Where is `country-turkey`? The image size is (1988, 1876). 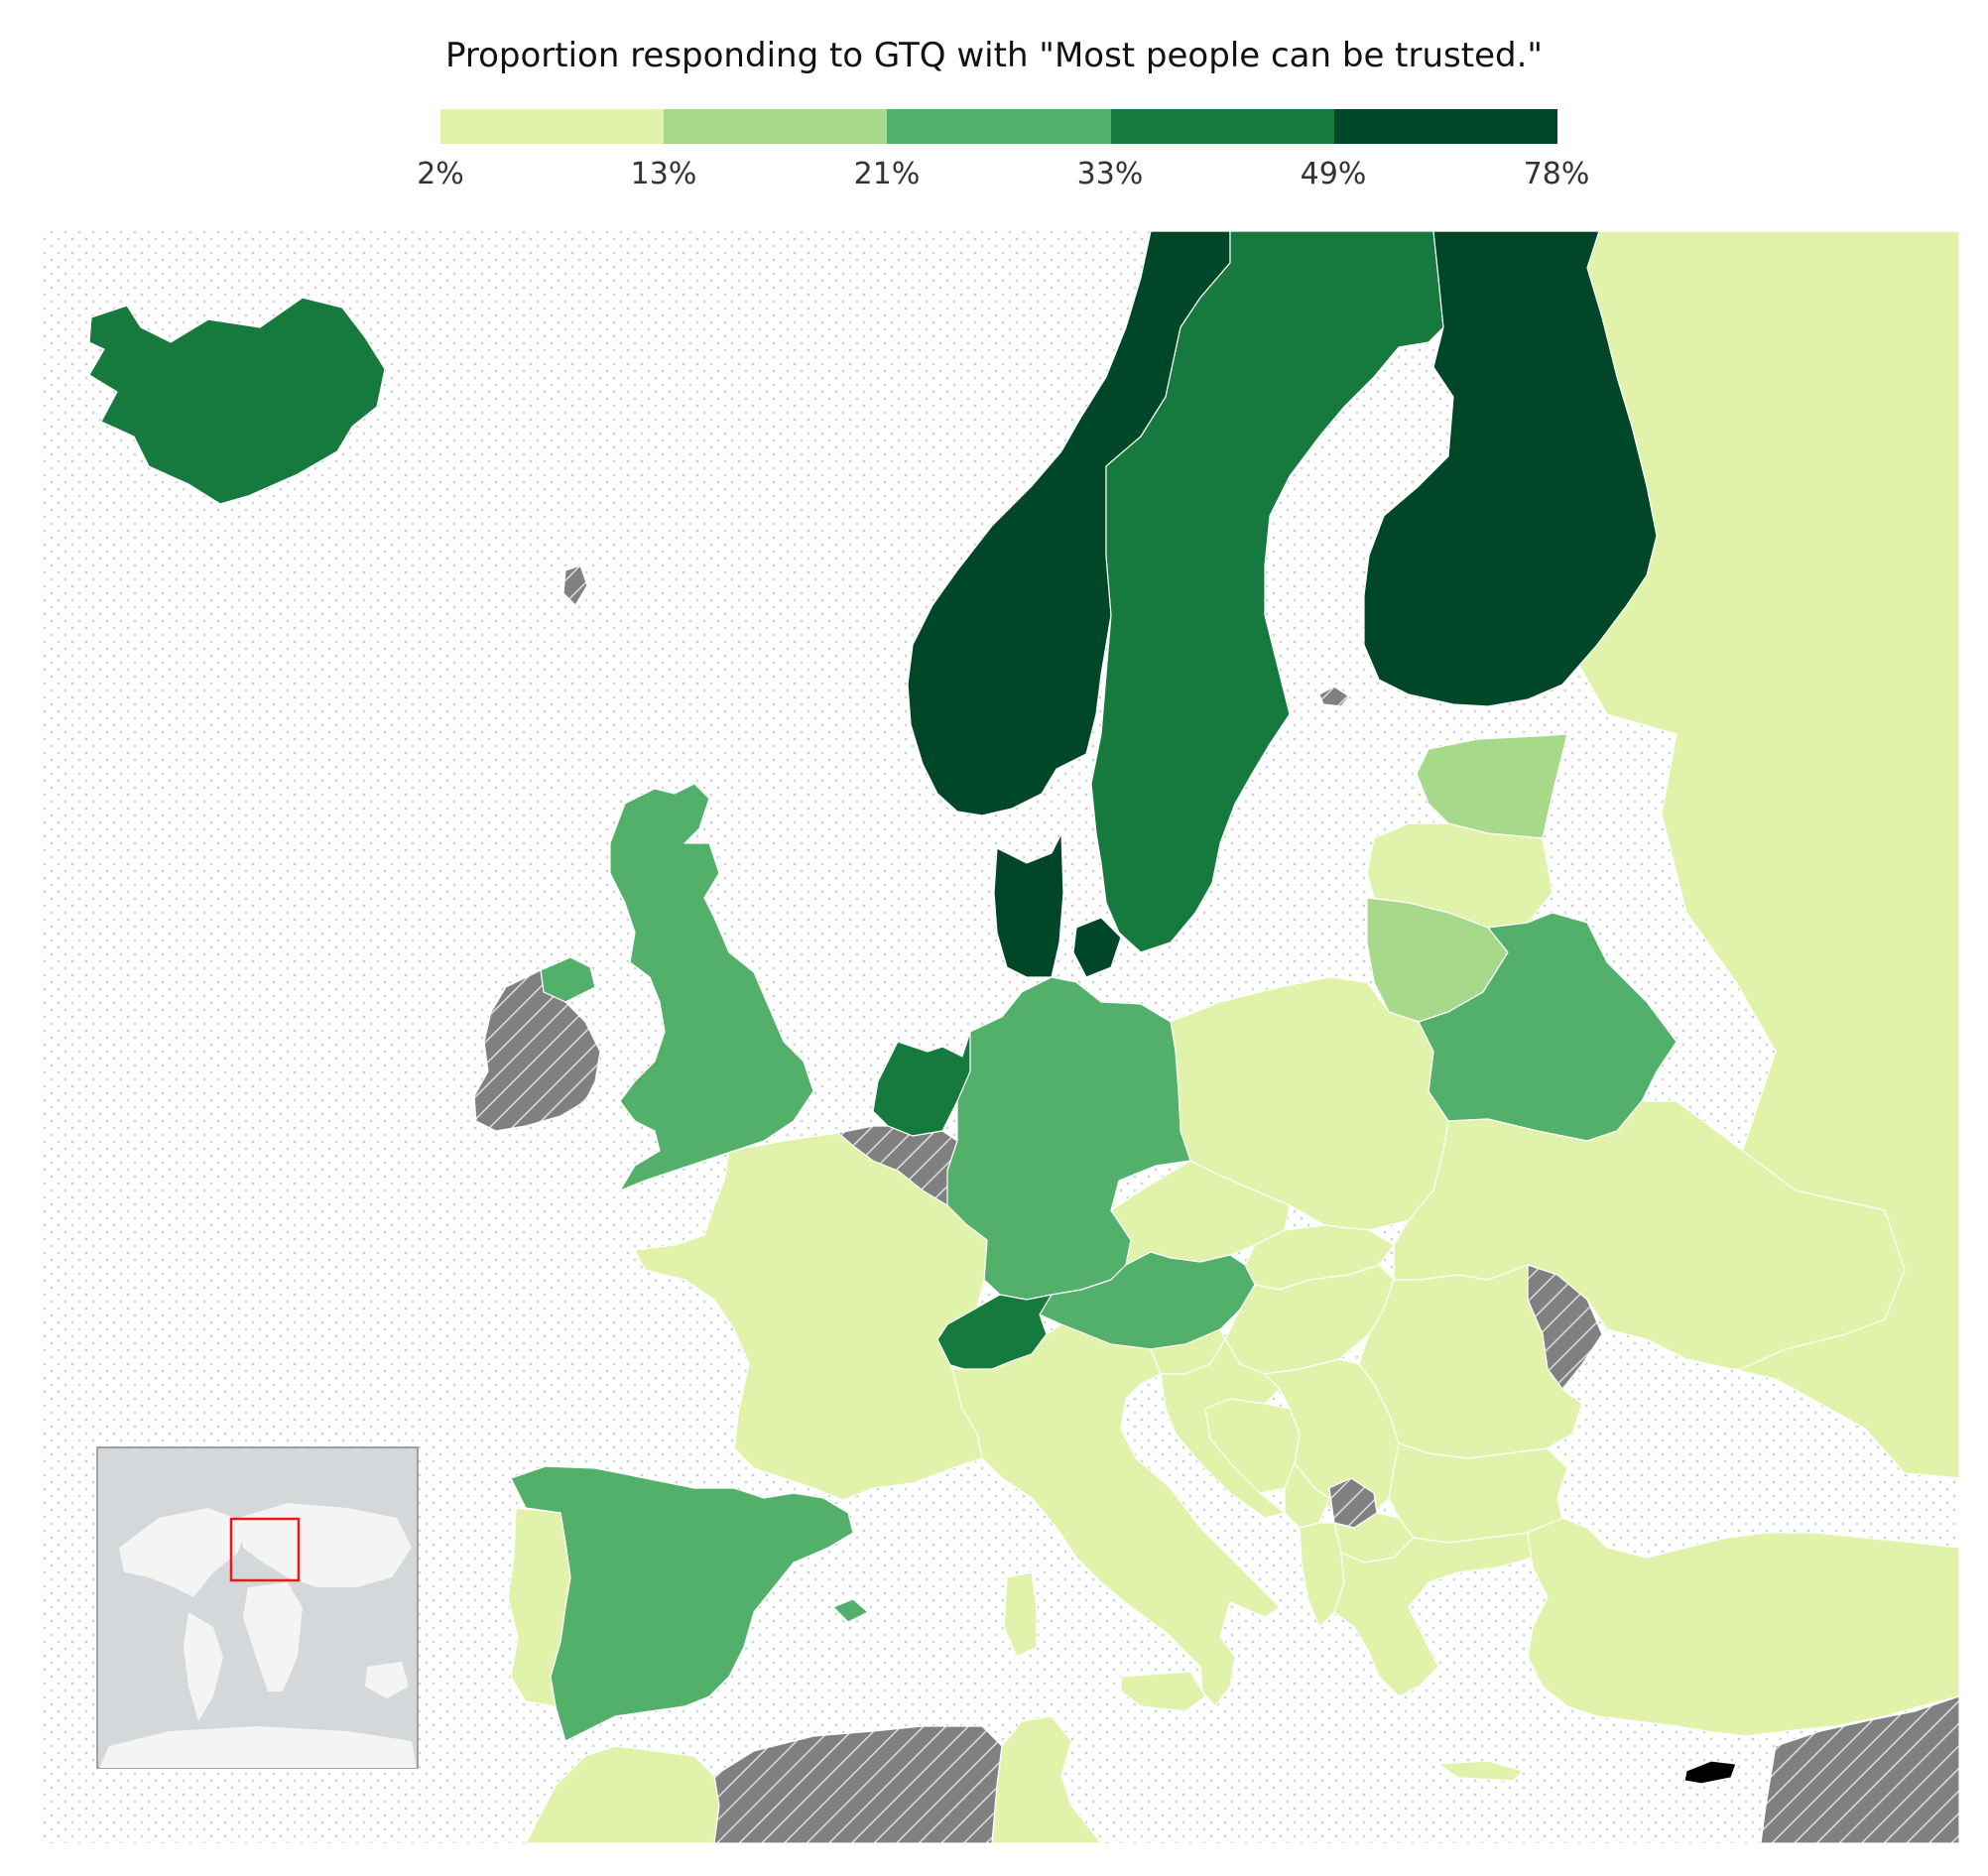 country-turkey is located at coordinates (1743, 1627).